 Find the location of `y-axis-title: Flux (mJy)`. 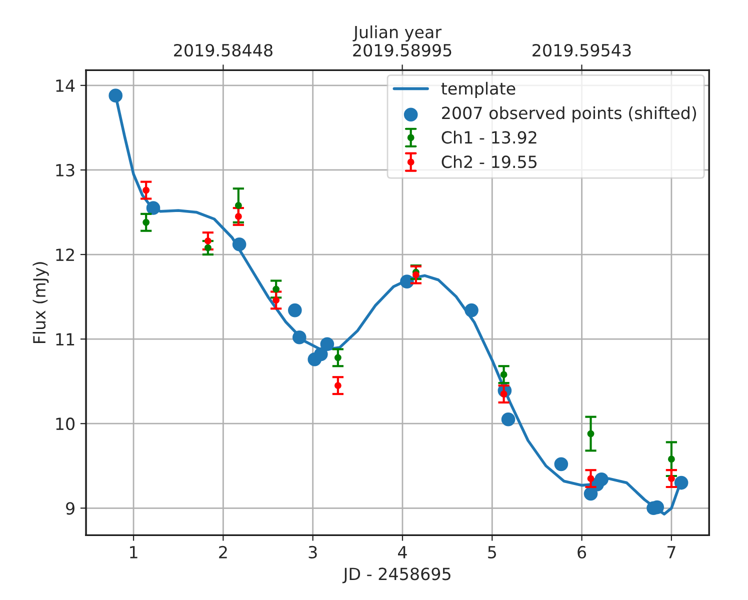

y-axis-title: Flux (mJy) is located at coordinates (40, 303).